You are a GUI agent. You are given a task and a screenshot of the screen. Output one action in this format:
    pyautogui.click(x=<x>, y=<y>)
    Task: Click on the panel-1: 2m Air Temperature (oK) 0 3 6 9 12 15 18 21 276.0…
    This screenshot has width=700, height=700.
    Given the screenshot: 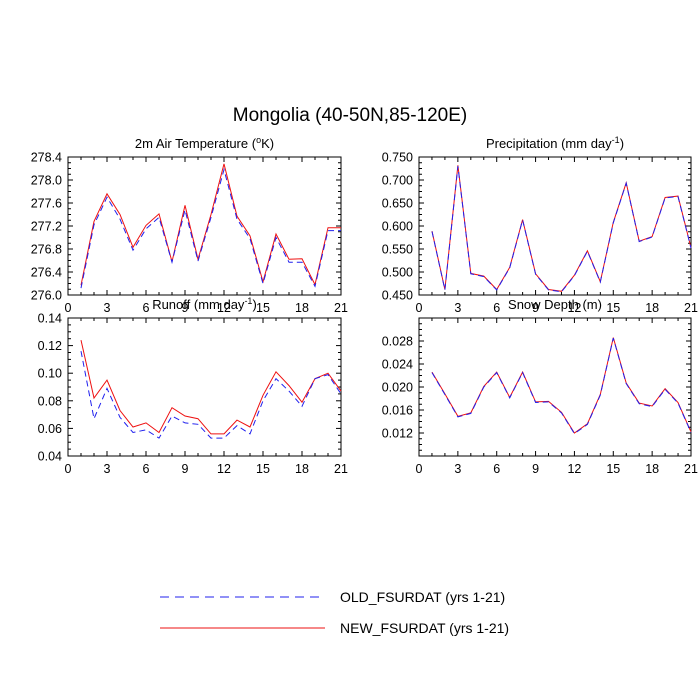 What is the action you would take?
    pyautogui.click(x=189, y=225)
    